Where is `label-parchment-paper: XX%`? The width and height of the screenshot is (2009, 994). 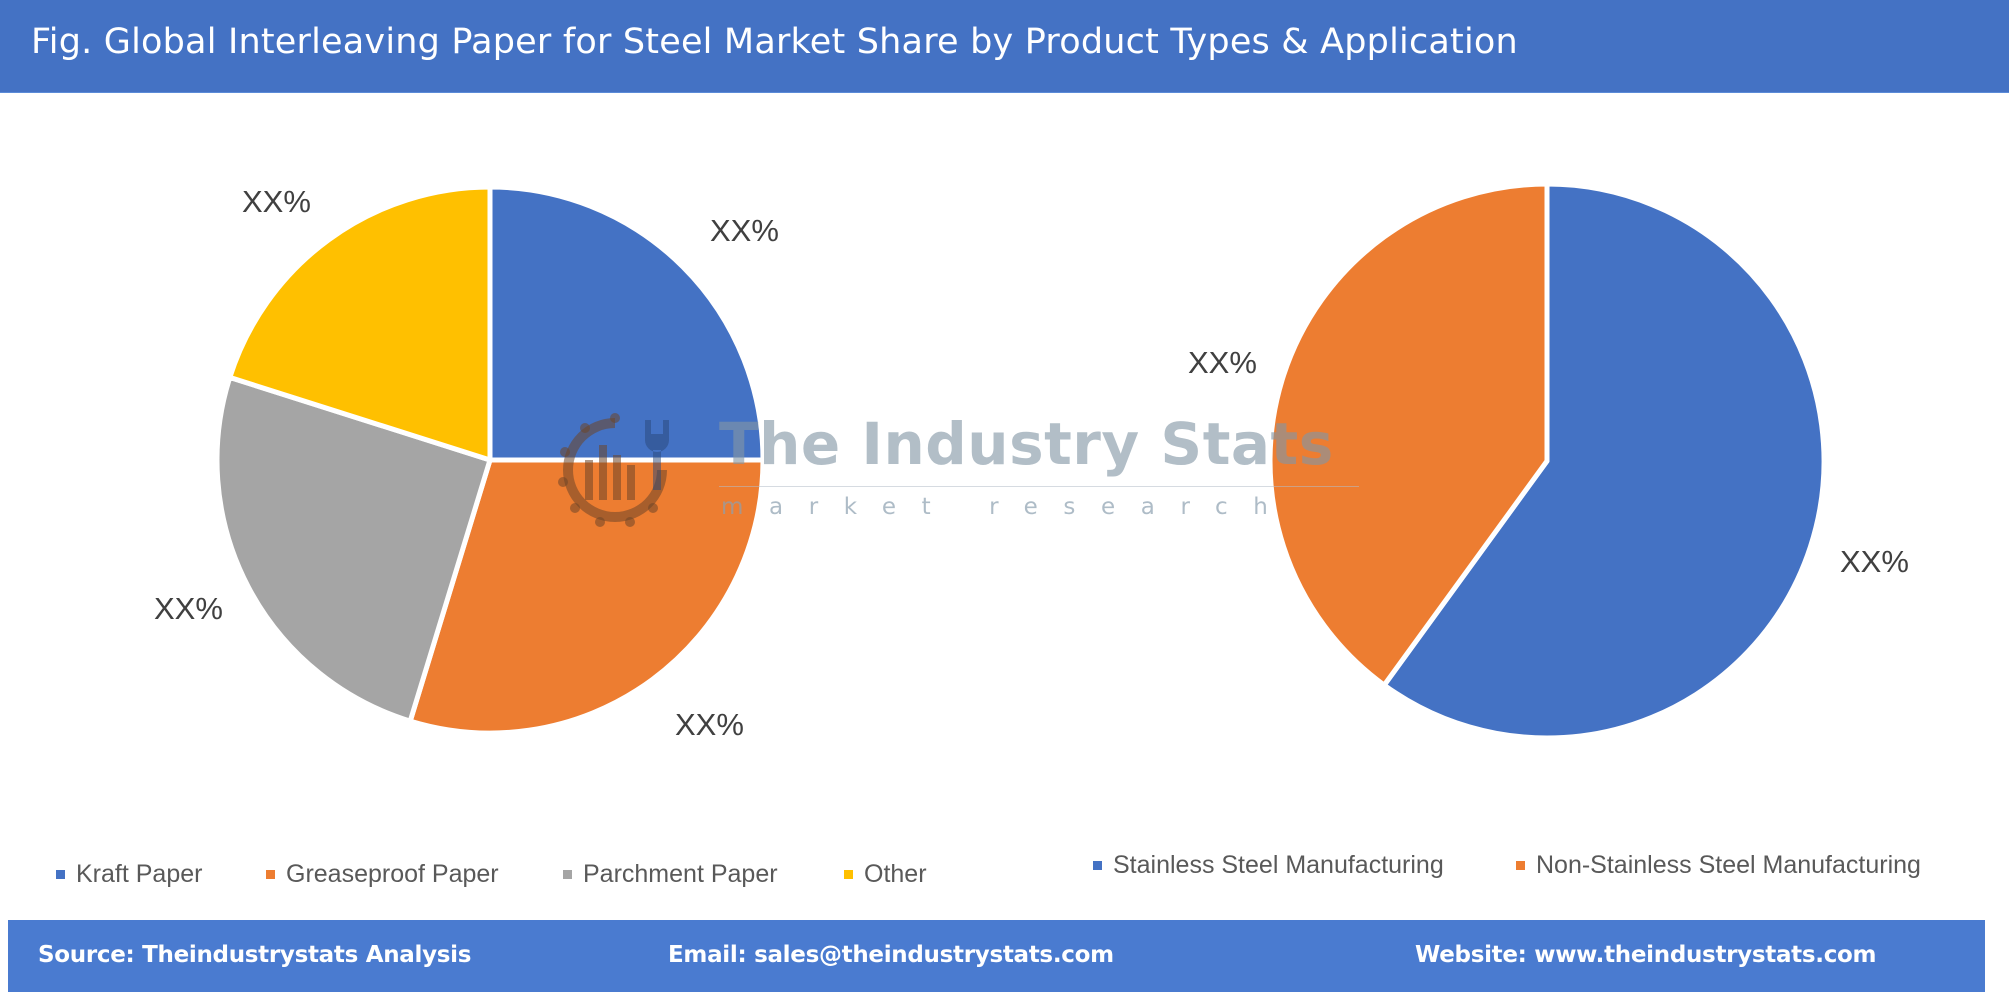
label-parchment-paper: XX% is located at coordinates (188, 608).